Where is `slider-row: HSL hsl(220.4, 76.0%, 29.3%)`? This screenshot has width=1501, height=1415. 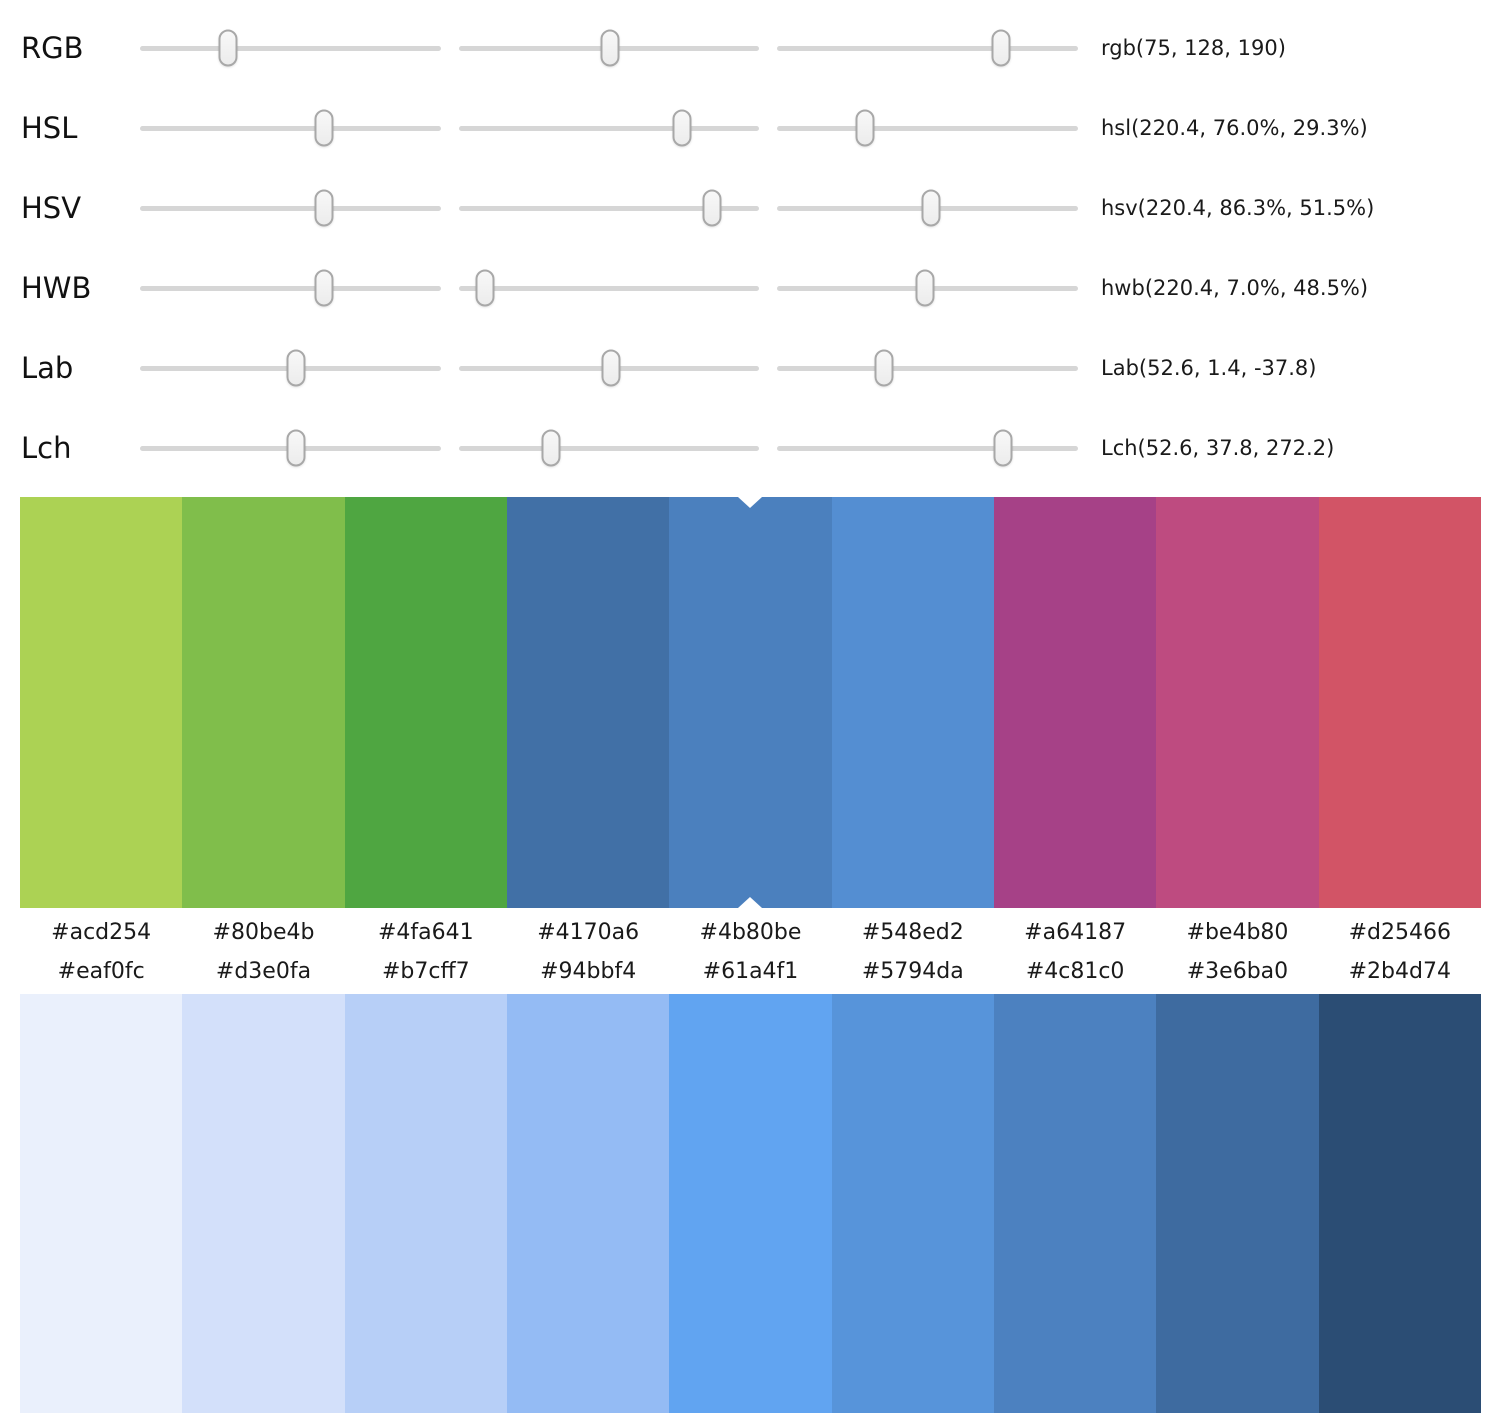 slider-row: HSL hsl(220.4, 76.0%, 29.3%) is located at coordinates (750, 128).